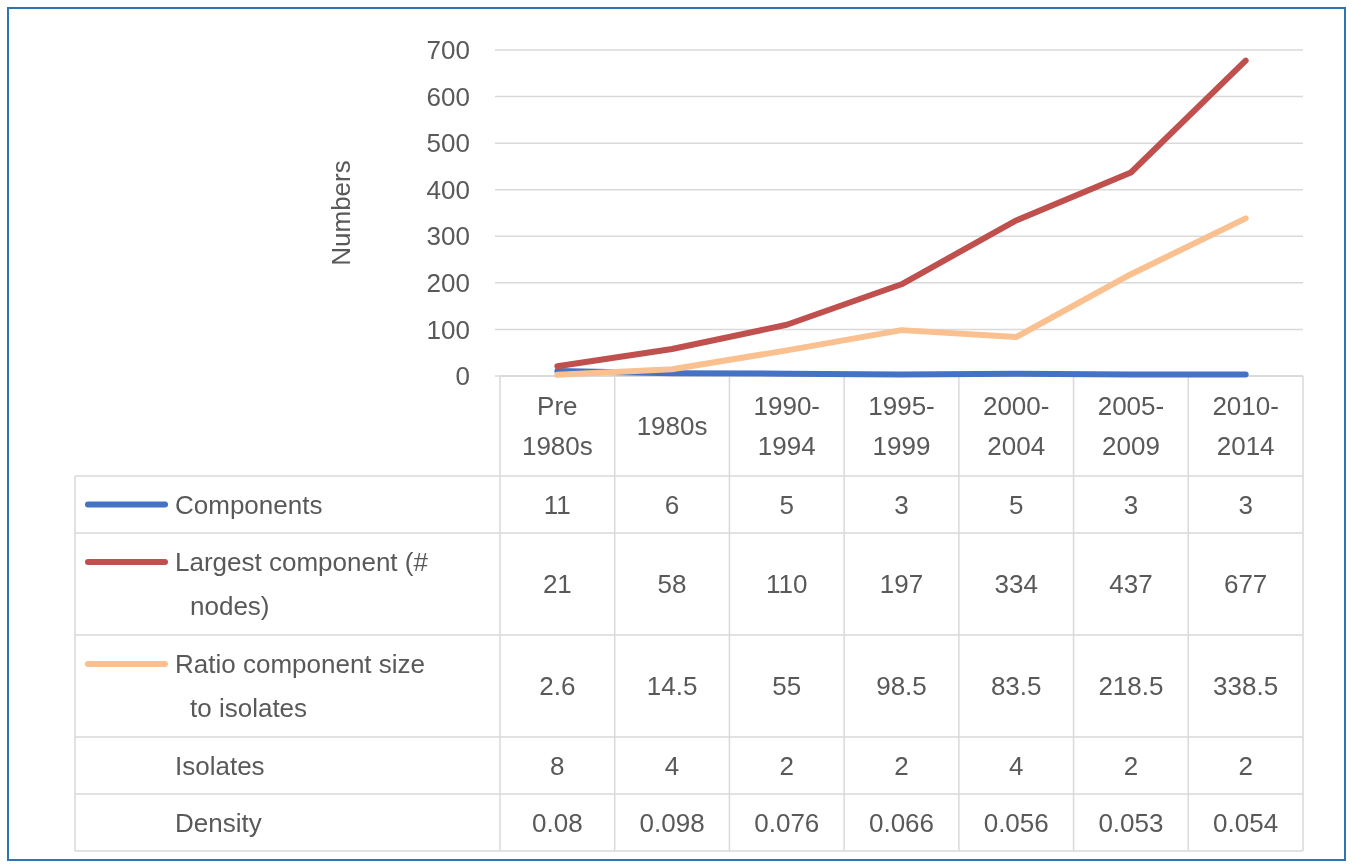  Describe the element at coordinates (557, 822) in the screenshot. I see `text: 0.08` at that location.